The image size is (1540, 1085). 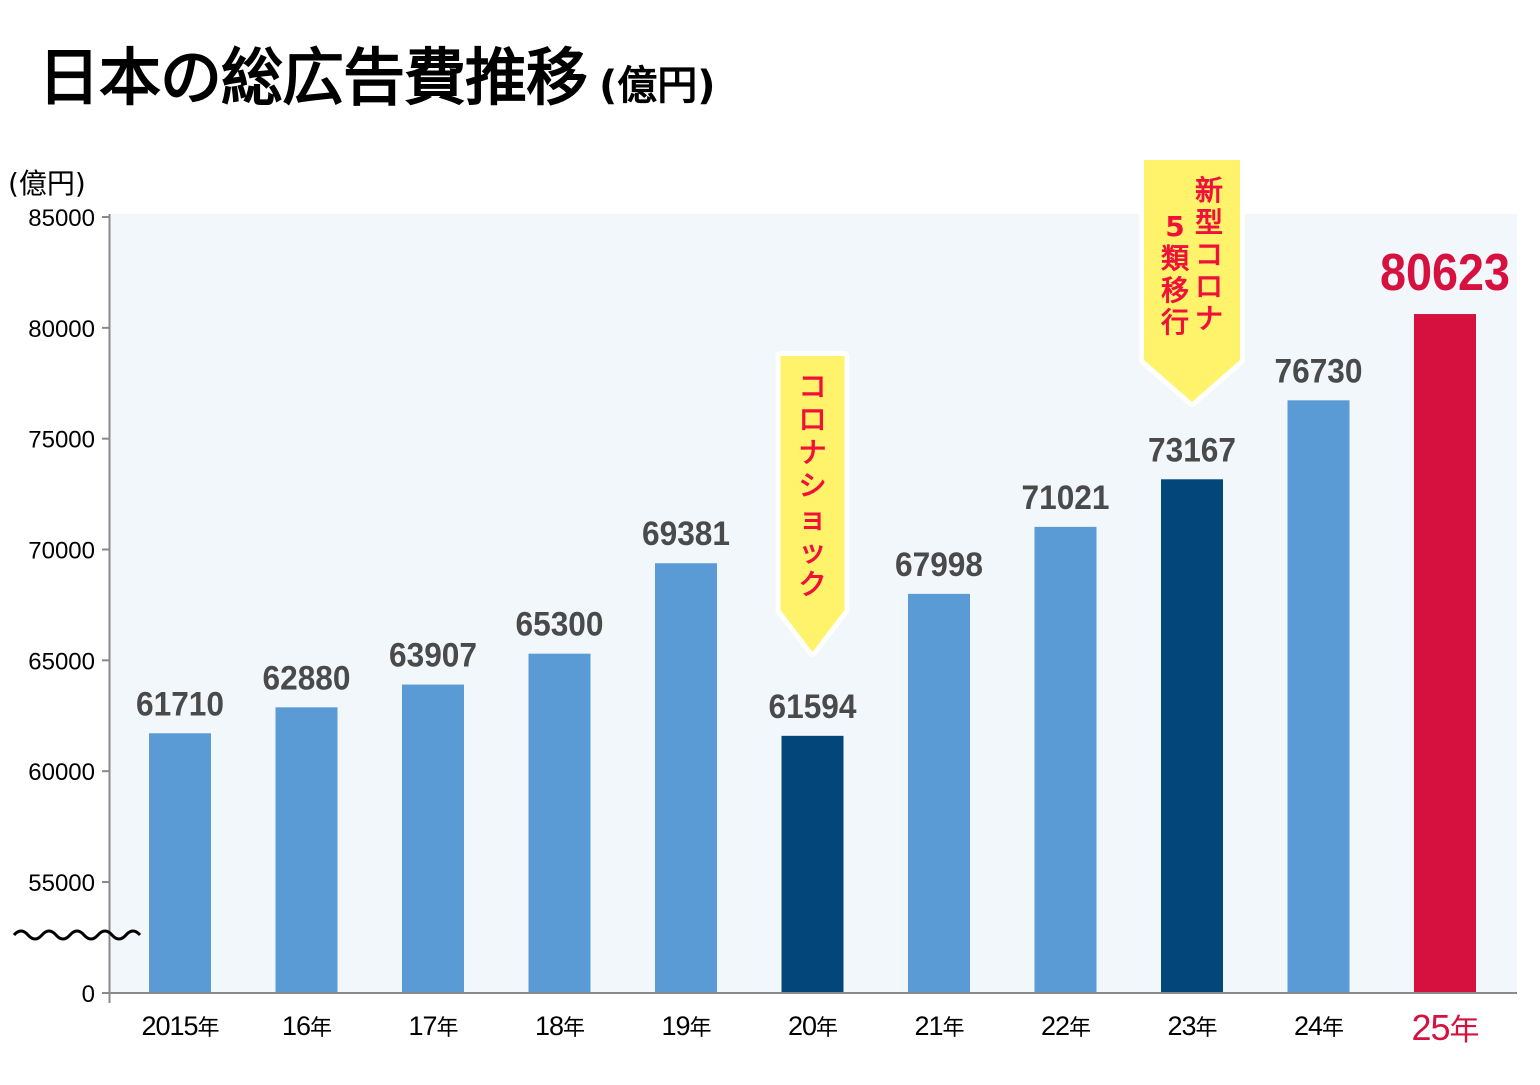 I want to click on value-label: 76730, so click(x=1319, y=371).